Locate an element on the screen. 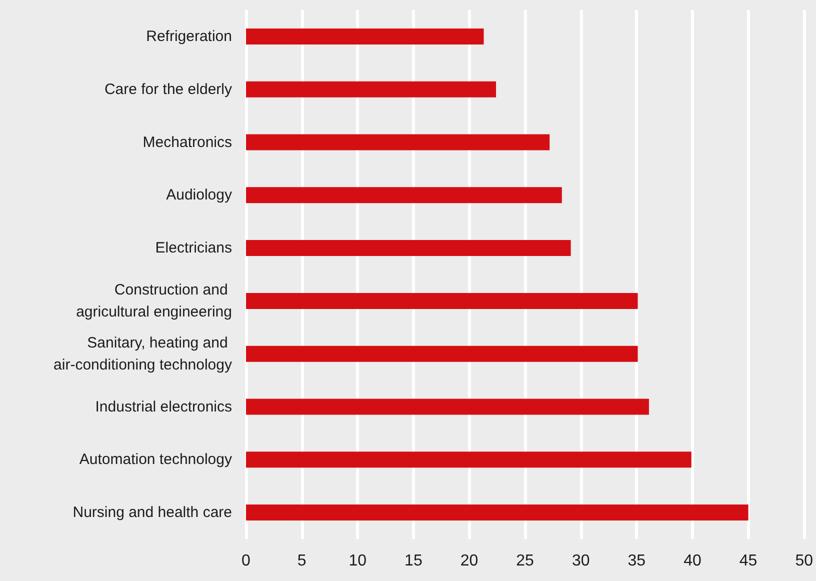 This screenshot has width=816, height=581. y-tick-label: Care for the elderly is located at coordinates (168, 89).